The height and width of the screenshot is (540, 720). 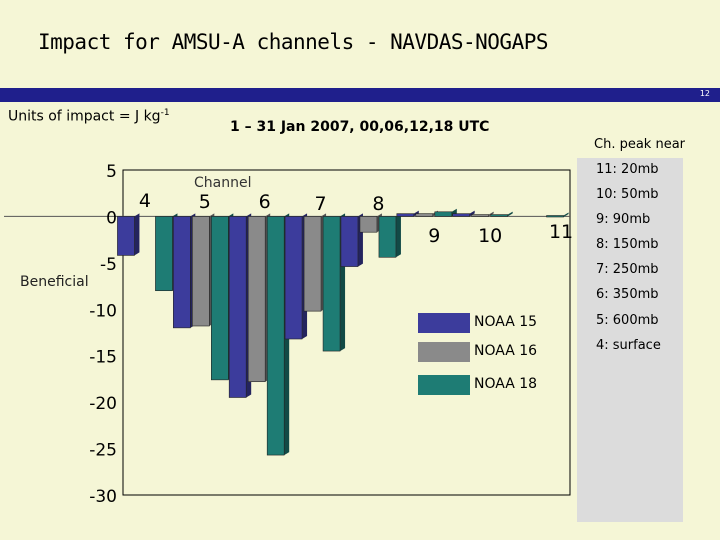 What do you see at coordinates (360, 127) in the screenshot?
I see `date-range: 1 – 31 Jan 2007, 00,06,12,18 UTC` at bounding box center [360, 127].